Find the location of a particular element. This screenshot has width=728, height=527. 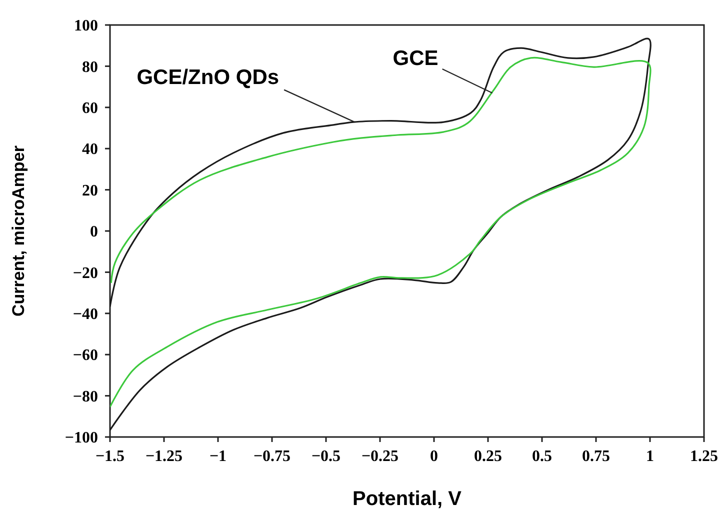

annotation: GCE is located at coordinates (415, 58).